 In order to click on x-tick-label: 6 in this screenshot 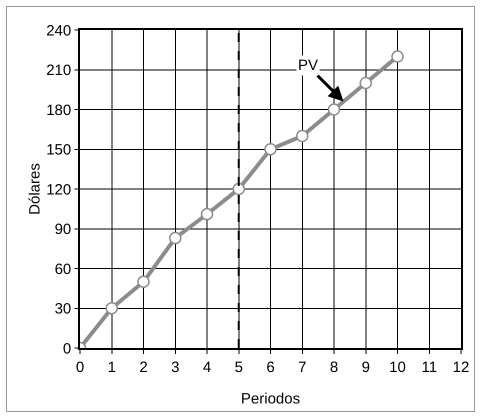, I will do `click(270, 367)`.